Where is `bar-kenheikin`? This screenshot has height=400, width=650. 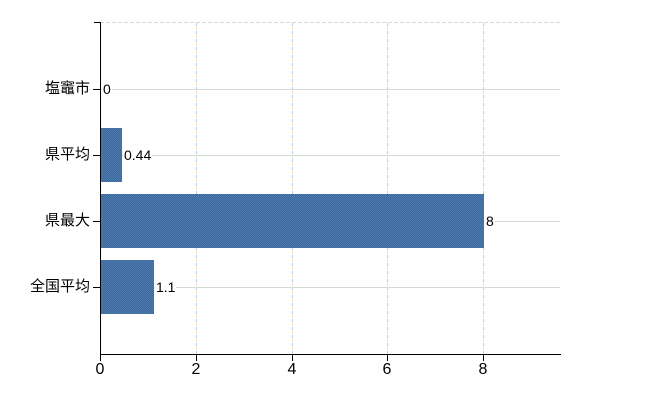 bar-kenheikin is located at coordinates (111, 155).